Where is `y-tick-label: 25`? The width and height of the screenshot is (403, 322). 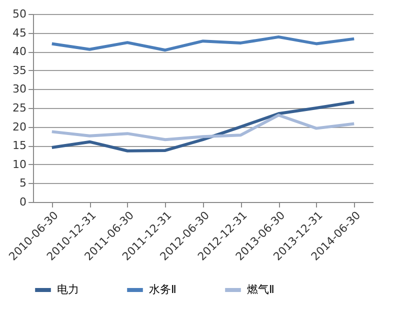
y-tick-label: 25 is located at coordinates (19, 108).